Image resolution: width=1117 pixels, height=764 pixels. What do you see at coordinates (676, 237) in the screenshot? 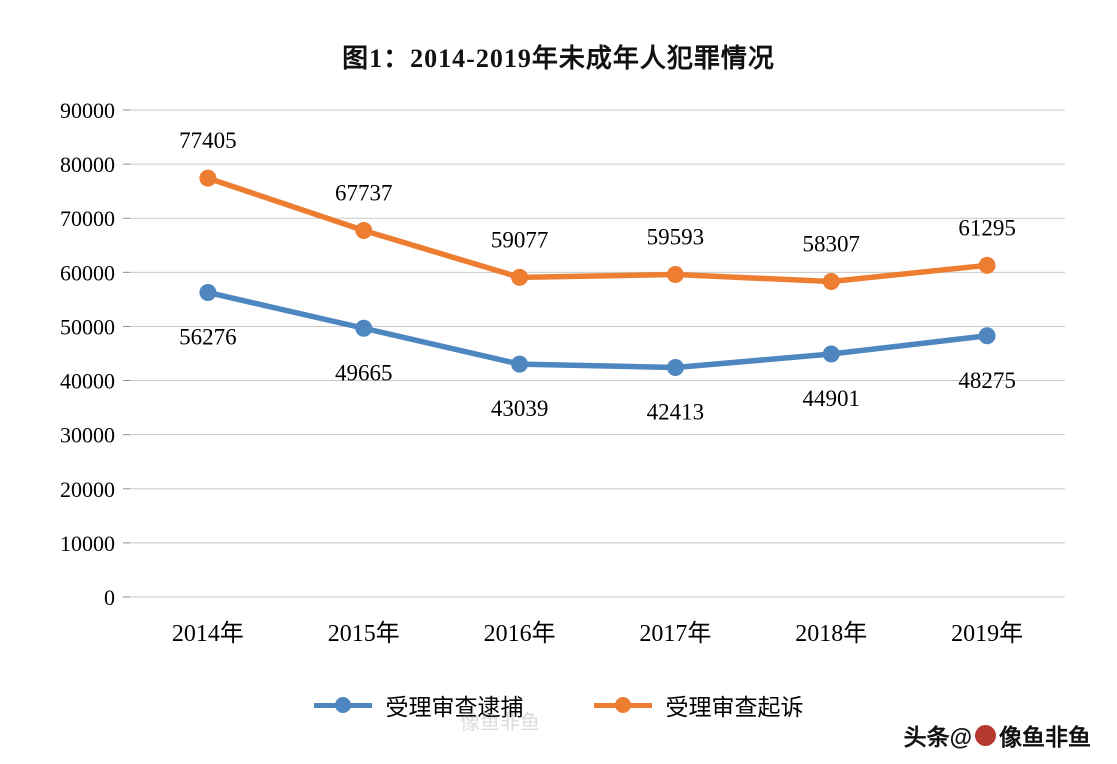
I see `data-label: 59593` at bounding box center [676, 237].